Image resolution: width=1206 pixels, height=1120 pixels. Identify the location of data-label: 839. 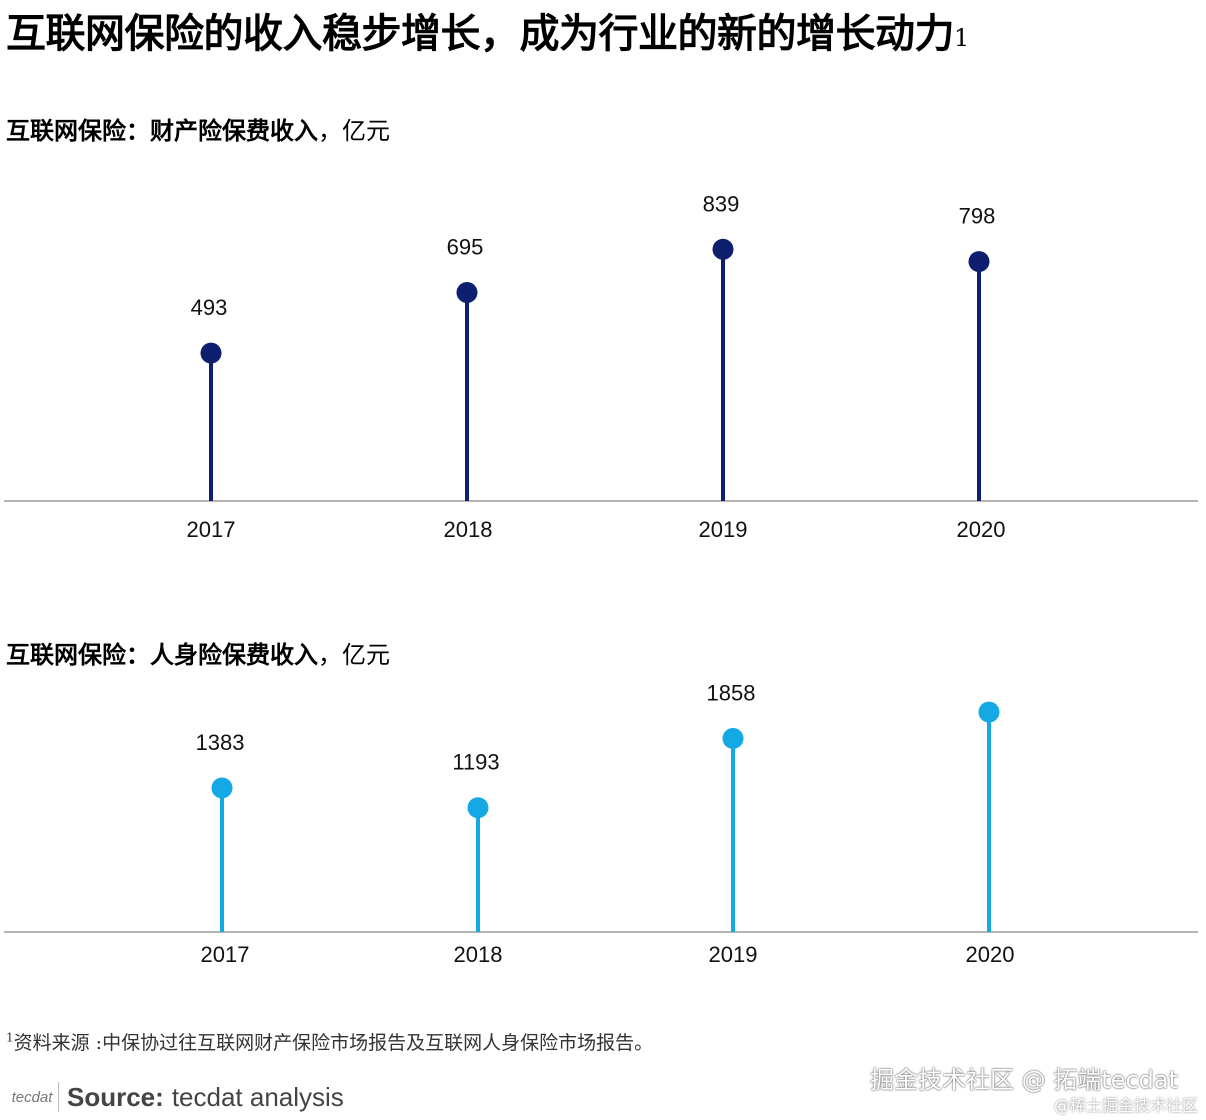
(721, 203).